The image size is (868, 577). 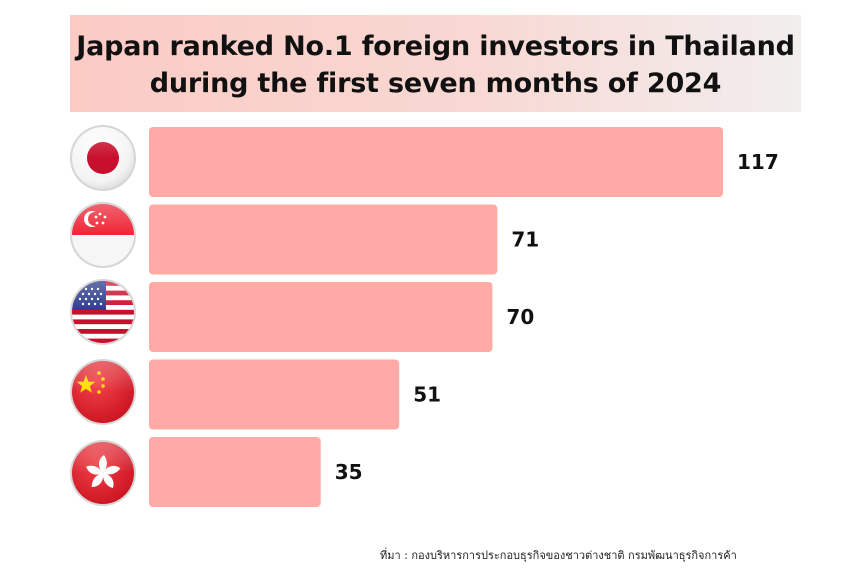 What do you see at coordinates (103, 312) in the screenshot?
I see `usa-flag-icon` at bounding box center [103, 312].